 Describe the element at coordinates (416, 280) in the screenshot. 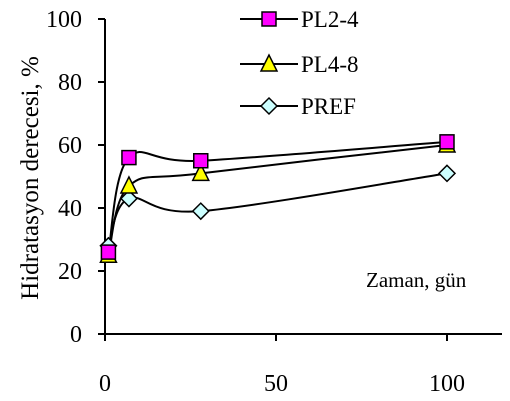

I see `x-axis-annotation: Zaman, gün` at that location.